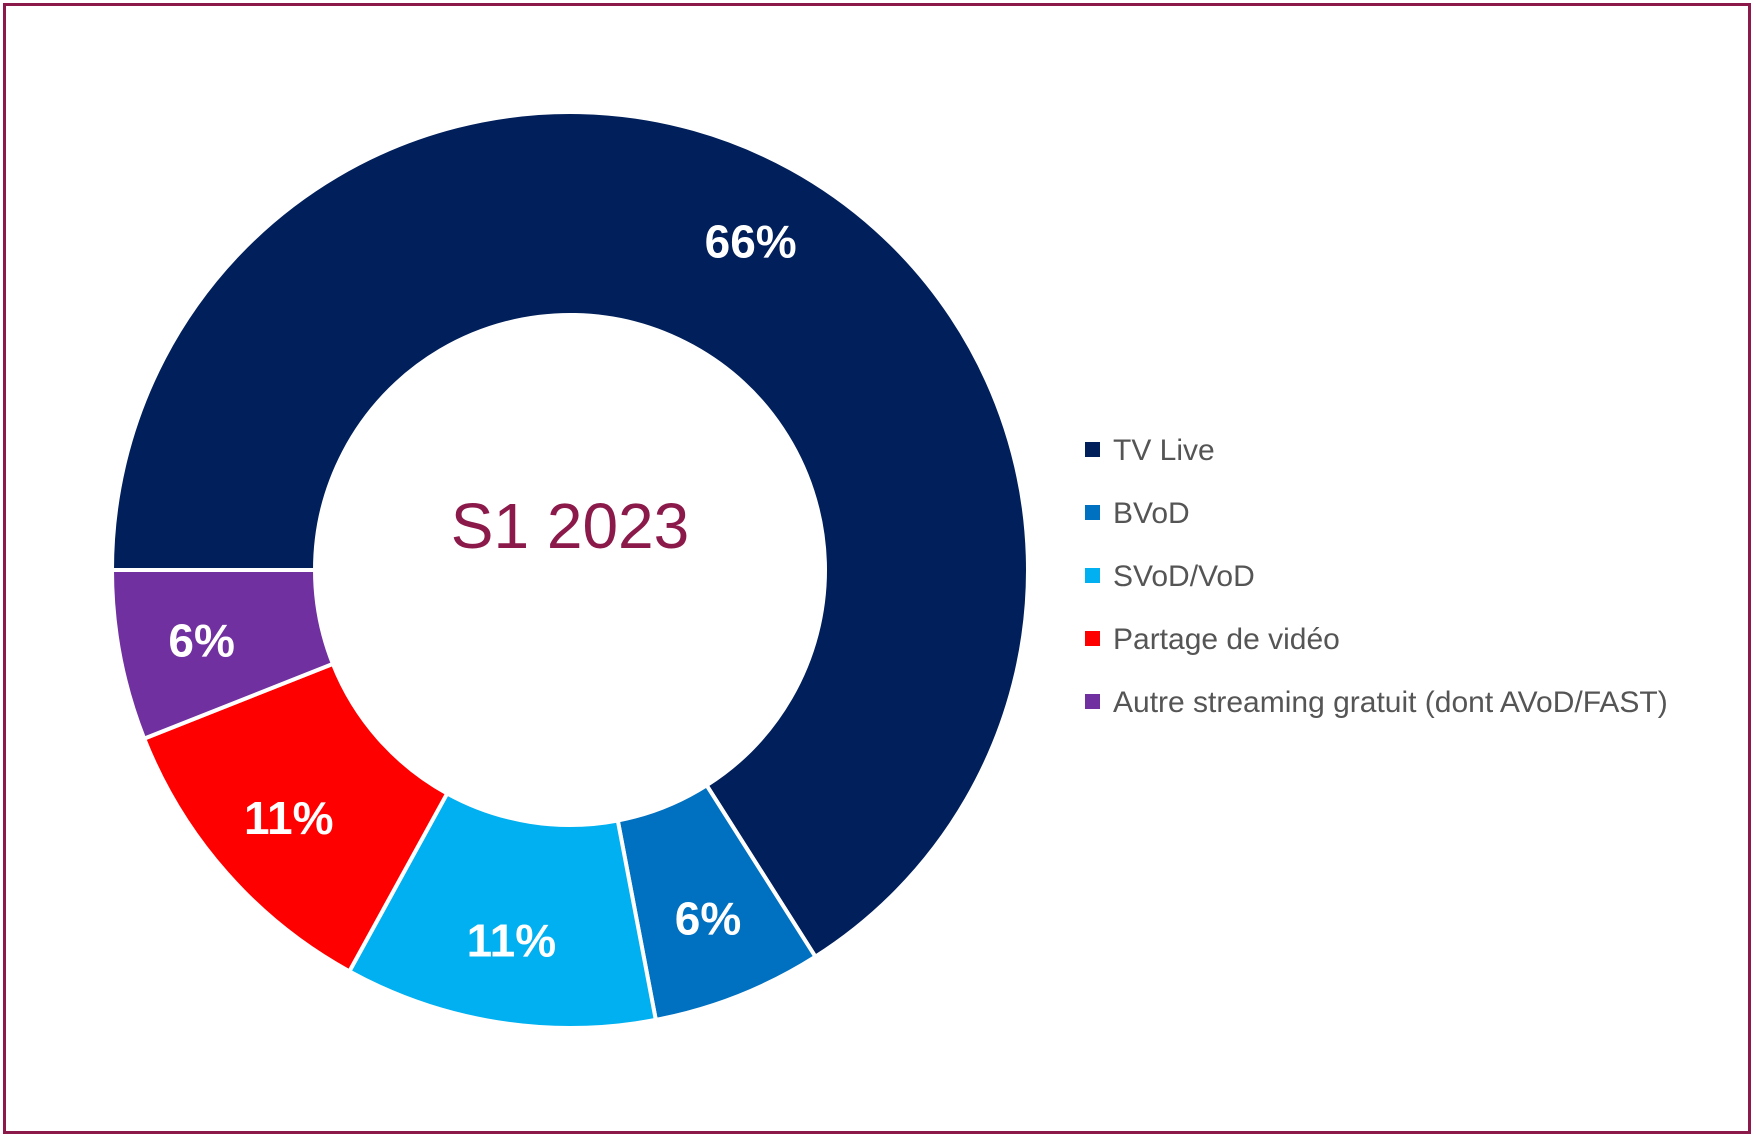 The height and width of the screenshot is (1143, 1760). I want to click on slice-label: 66%, so click(751, 241).